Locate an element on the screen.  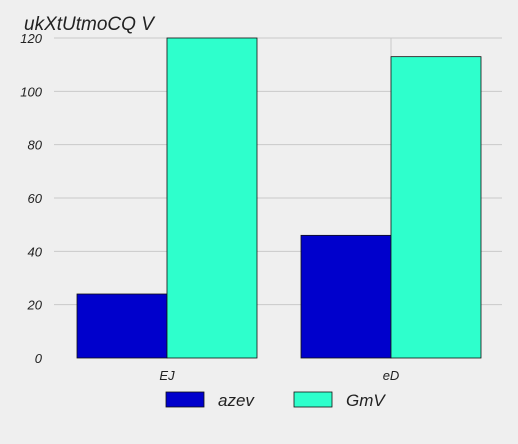
y-tick-label: 60 is located at coordinates (35, 198).